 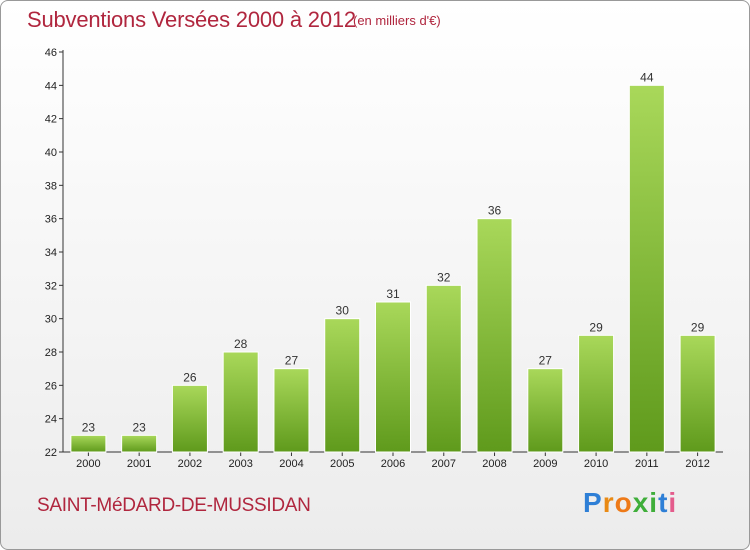 What do you see at coordinates (596, 464) in the screenshot?
I see `x-tick-label: 2010` at bounding box center [596, 464].